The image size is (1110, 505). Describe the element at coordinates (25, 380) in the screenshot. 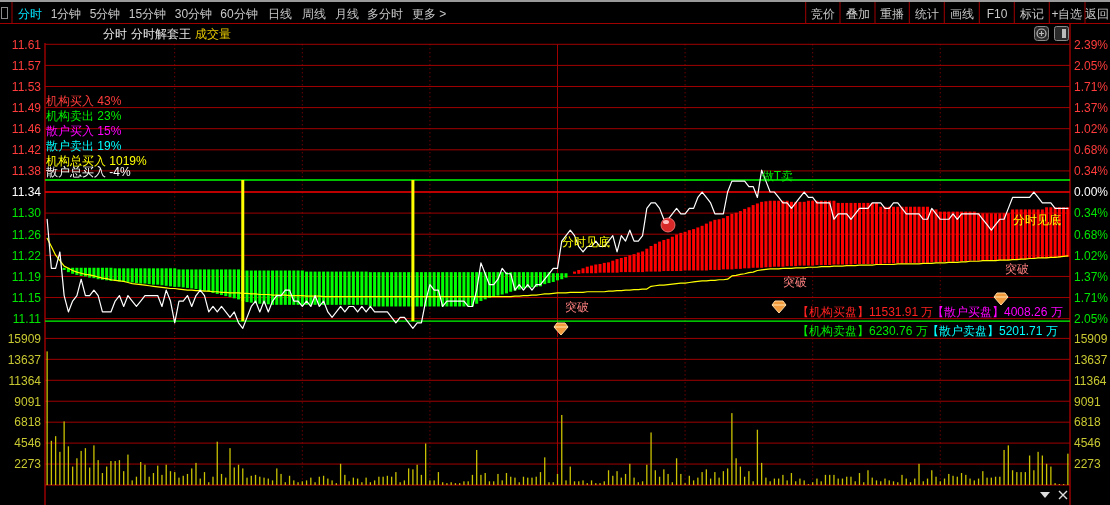

I see `y-tick-label: 11364` at that location.